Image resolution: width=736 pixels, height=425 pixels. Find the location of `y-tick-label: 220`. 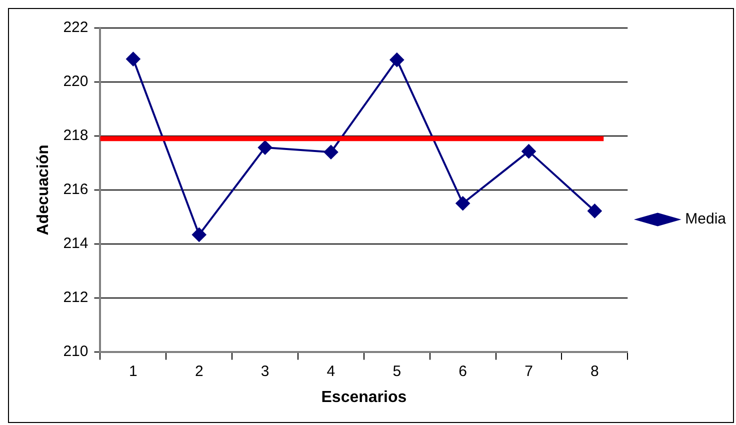

y-tick-label: 220 is located at coordinates (75, 81).